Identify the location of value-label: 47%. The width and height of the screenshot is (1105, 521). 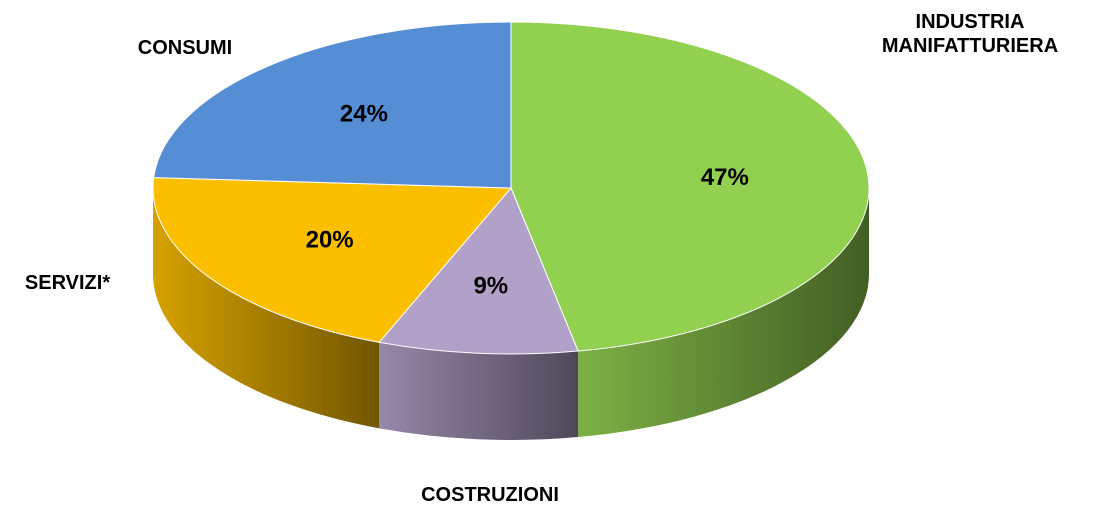
(725, 177).